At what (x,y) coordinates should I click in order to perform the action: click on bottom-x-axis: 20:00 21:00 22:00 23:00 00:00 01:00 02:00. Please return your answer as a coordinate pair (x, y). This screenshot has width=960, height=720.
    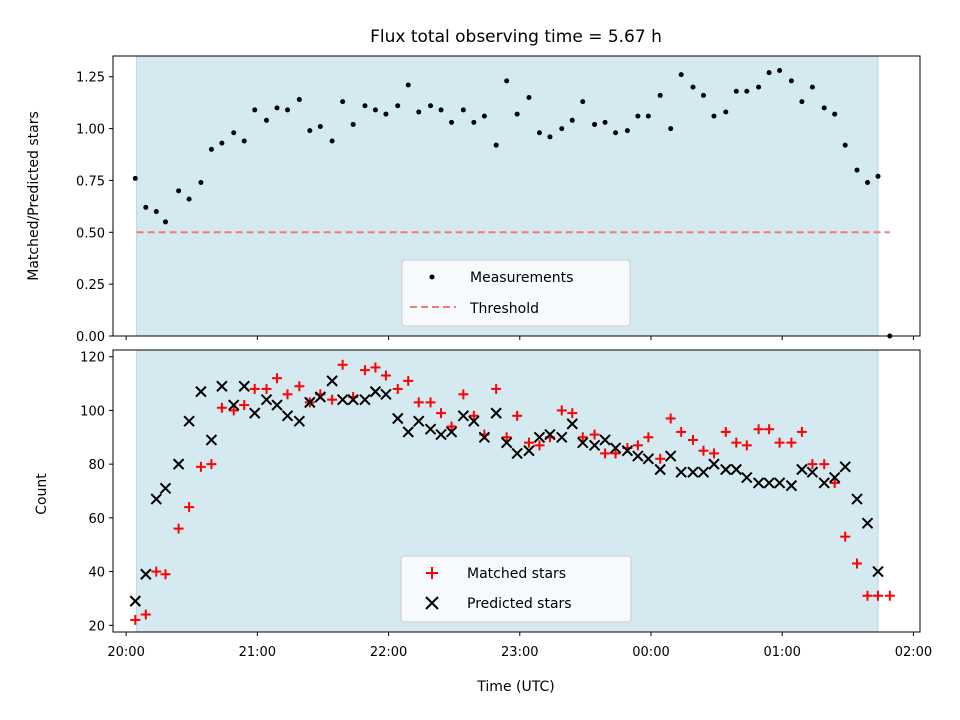
    Looking at the image, I should click on (519, 646).